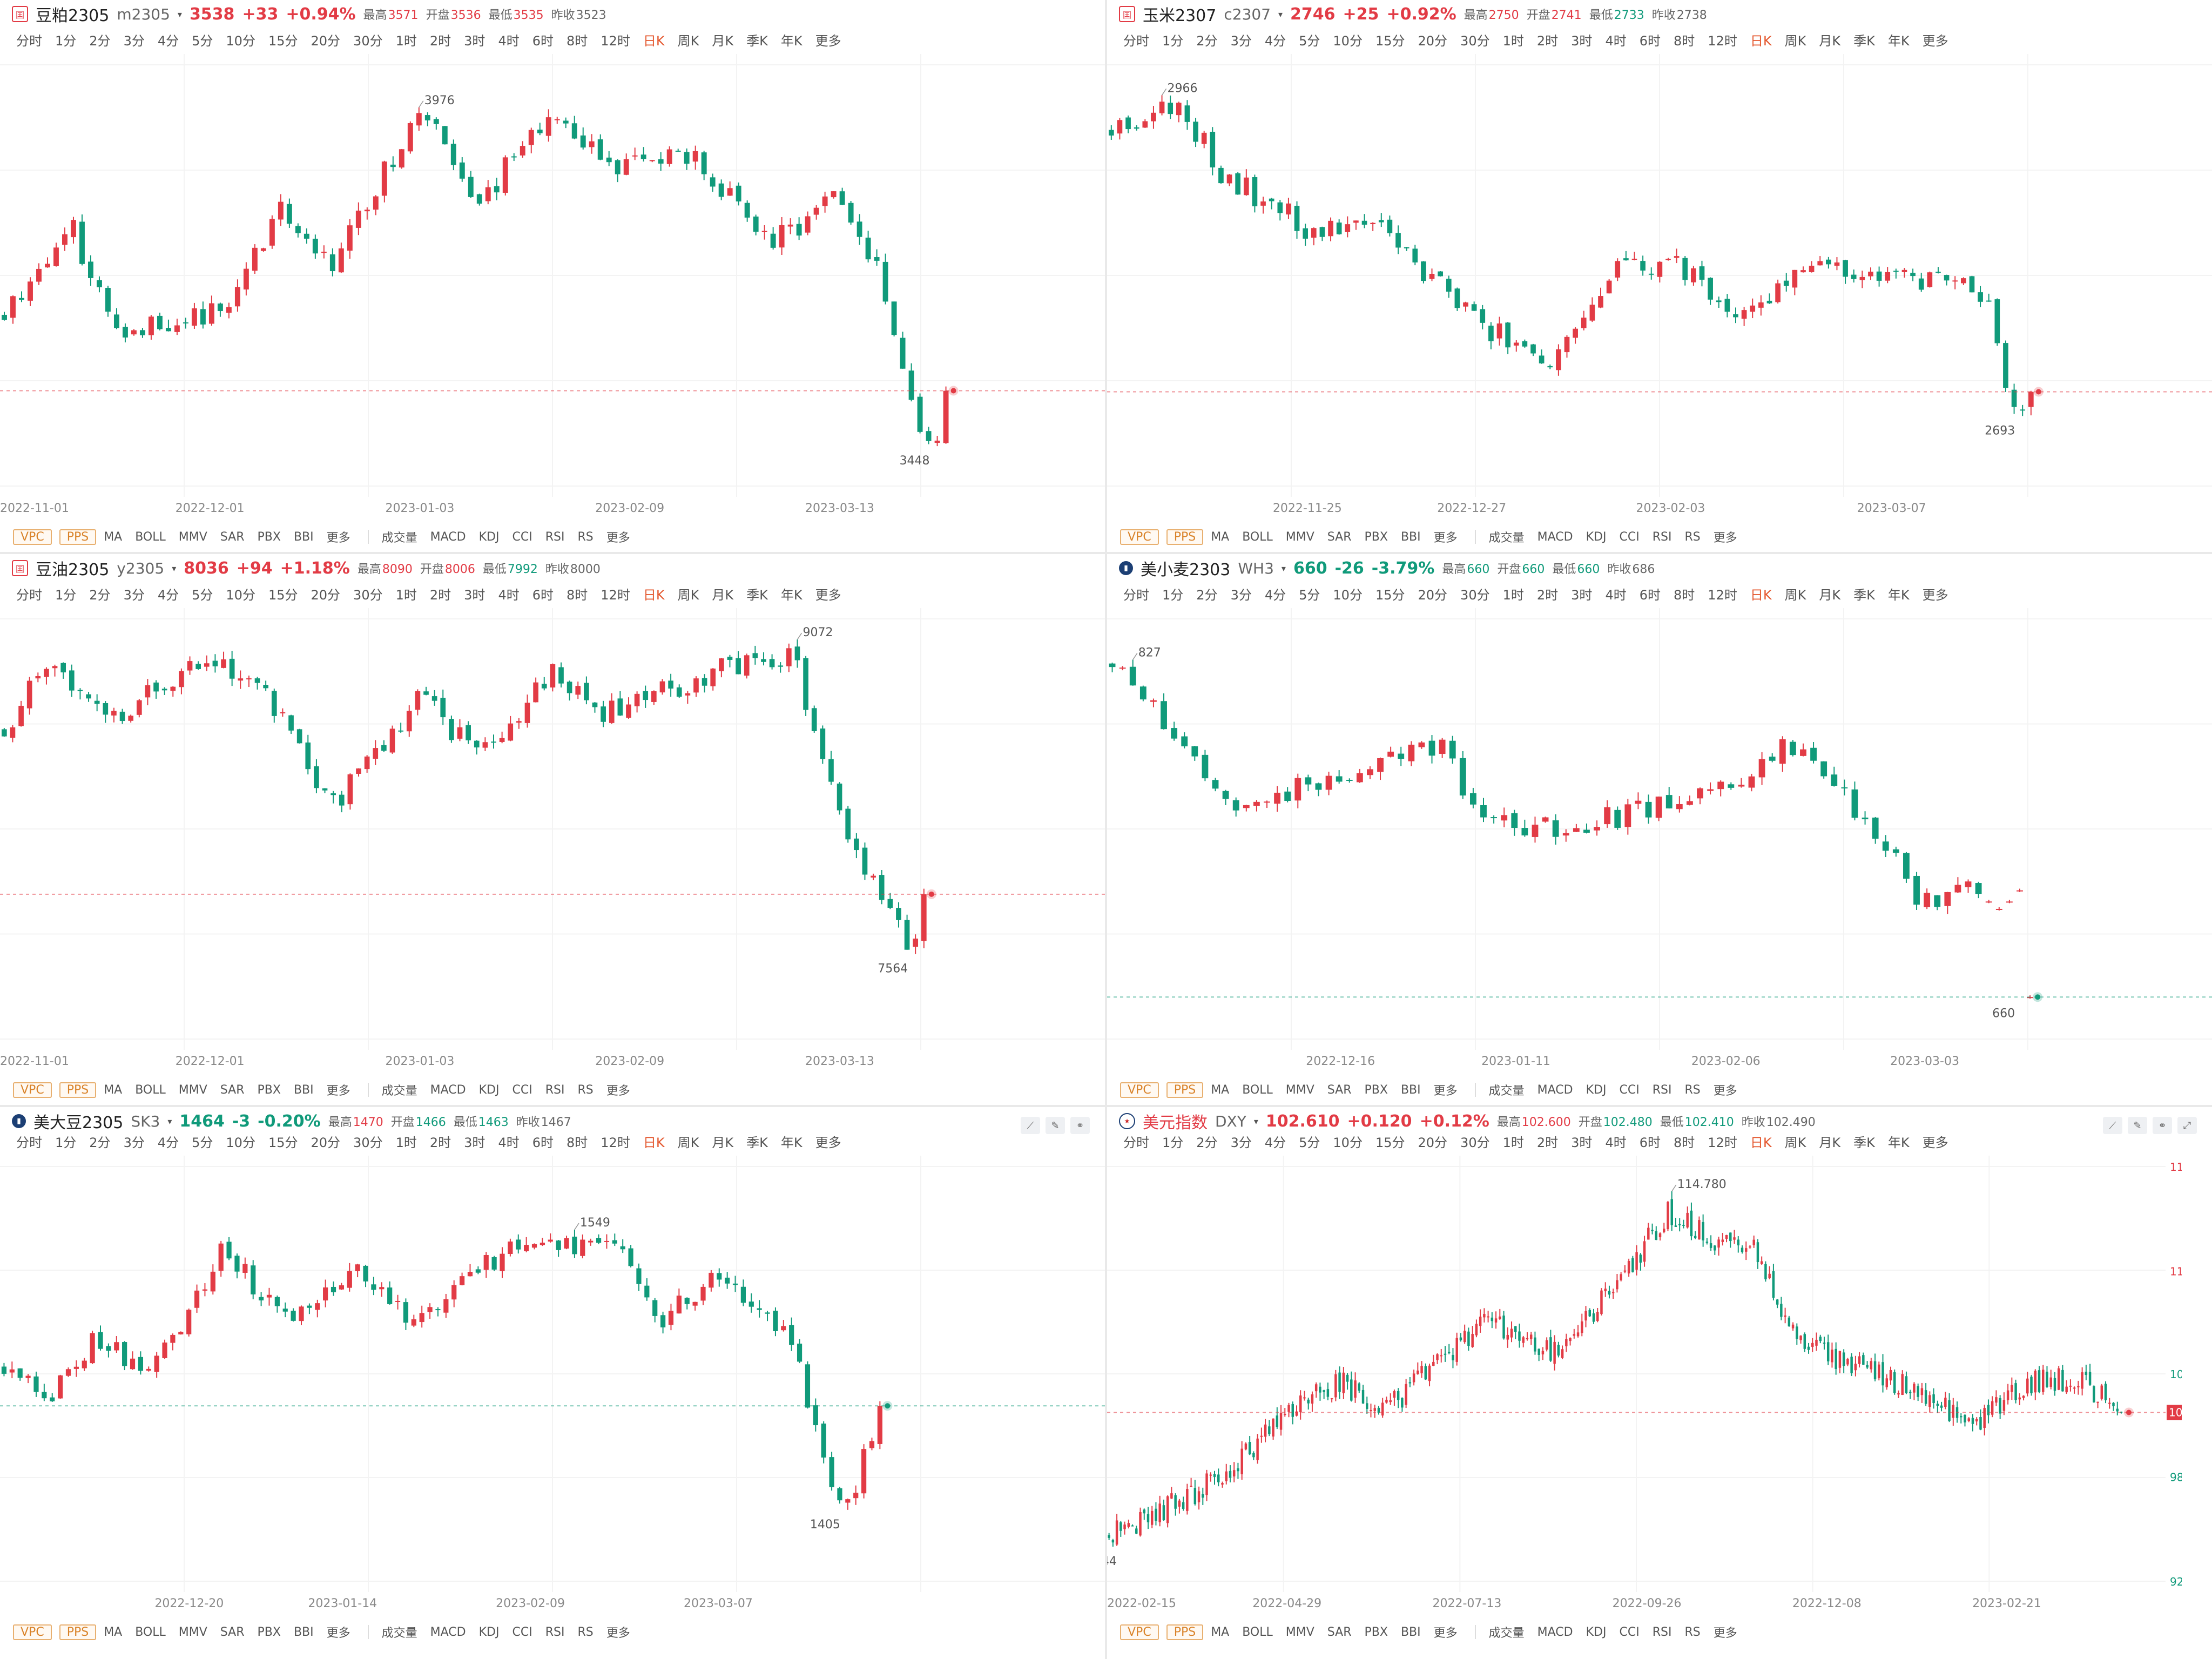 Image resolution: width=2212 pixels, height=1659 pixels. Describe the element at coordinates (1390, 595) in the screenshot. I see `timeframe-7: 15分` at that location.